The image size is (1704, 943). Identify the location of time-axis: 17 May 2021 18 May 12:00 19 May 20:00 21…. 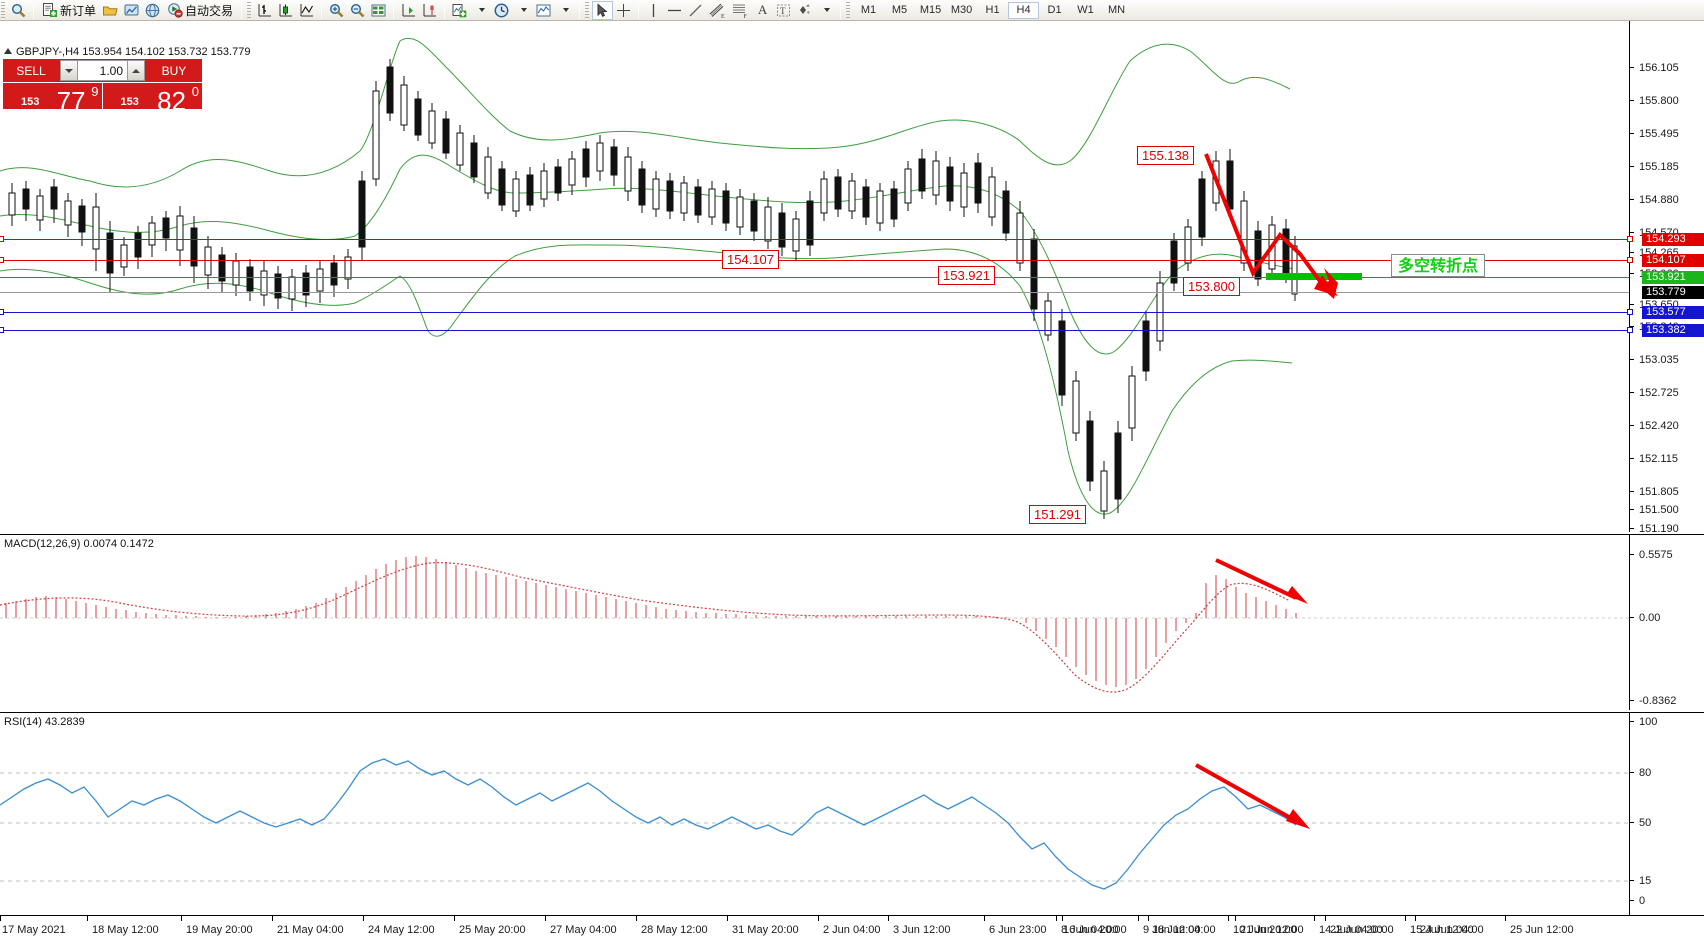
(852, 929).